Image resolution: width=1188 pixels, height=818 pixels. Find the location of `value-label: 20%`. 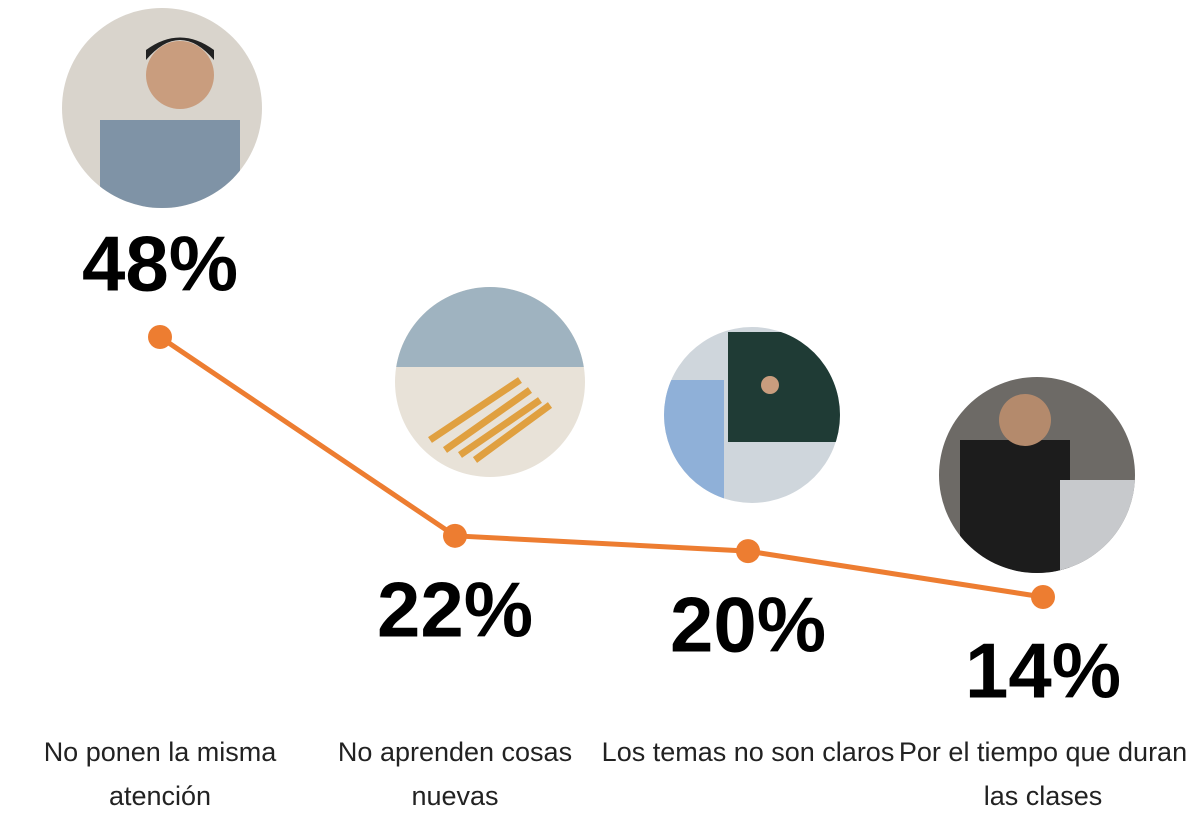

value-label: 20% is located at coordinates (748, 625).